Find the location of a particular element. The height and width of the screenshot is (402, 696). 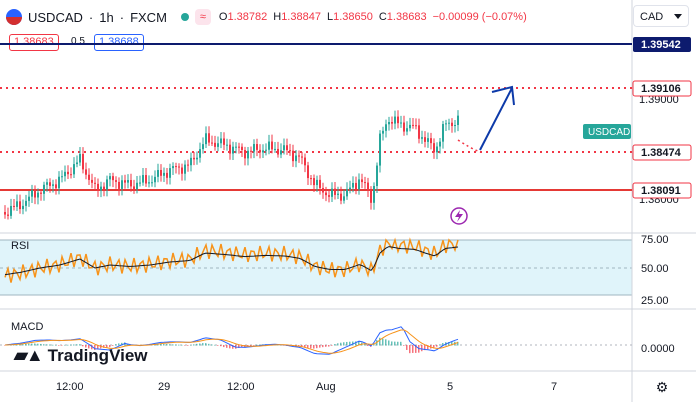

price-label-3: 1.38474 is located at coordinates (661, 153).